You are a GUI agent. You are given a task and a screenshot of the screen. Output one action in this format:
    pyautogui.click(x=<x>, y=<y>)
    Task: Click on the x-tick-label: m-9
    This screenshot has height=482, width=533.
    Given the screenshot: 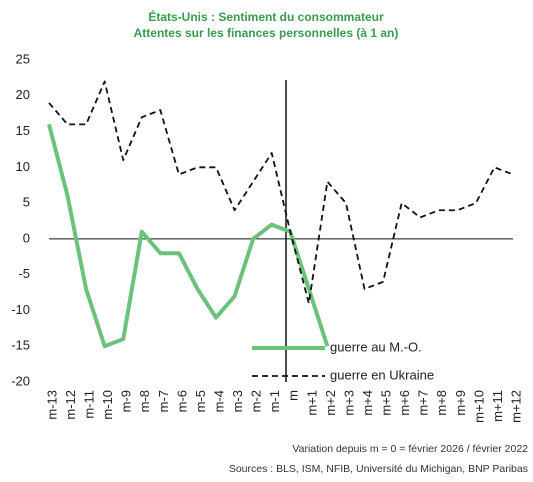 What is the action you would take?
    pyautogui.click(x=126, y=401)
    